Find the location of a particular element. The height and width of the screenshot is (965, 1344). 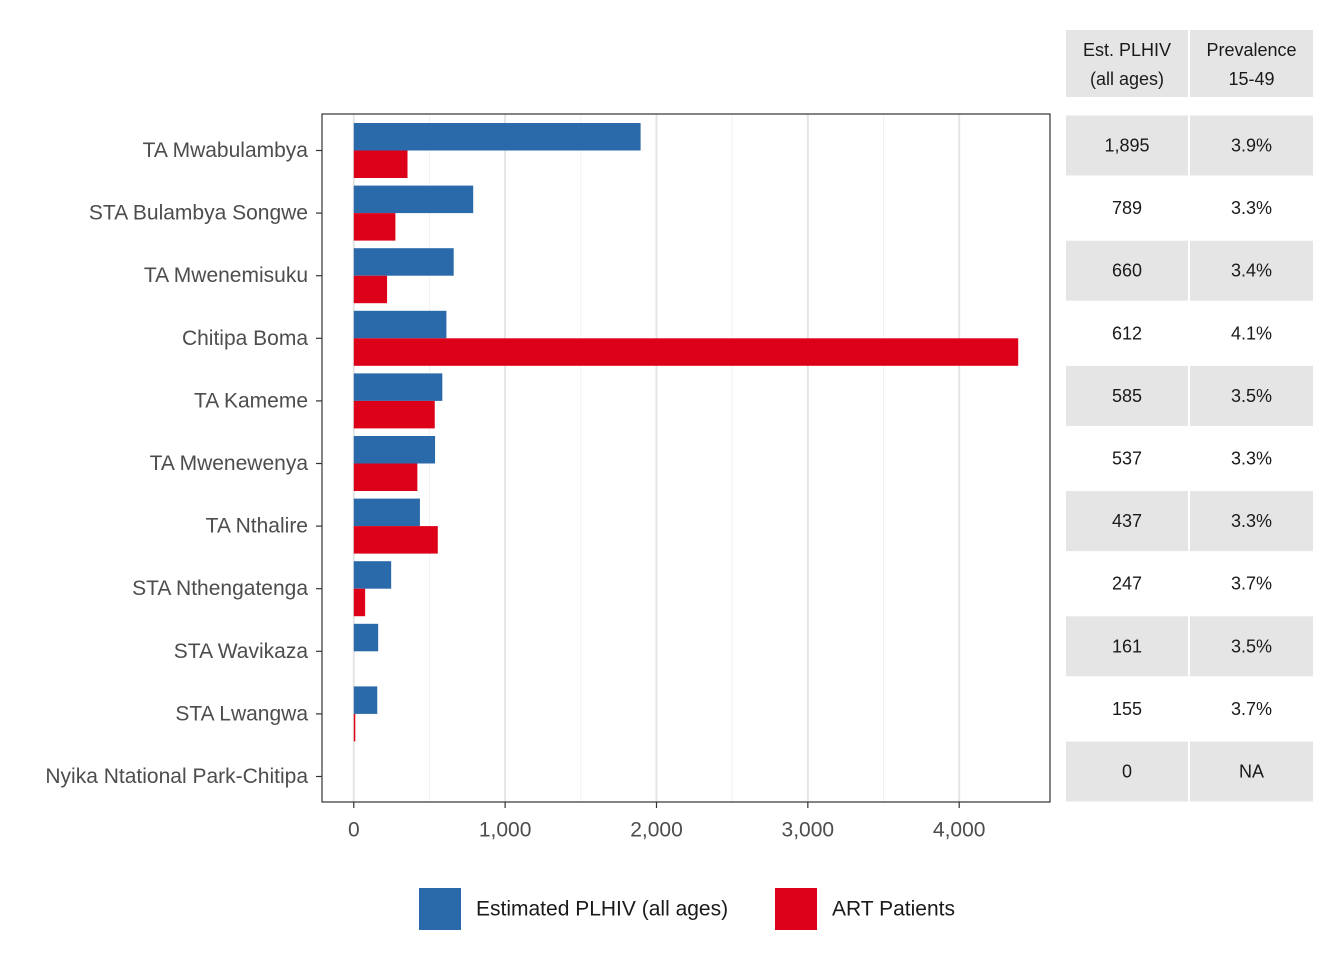

table-cell-plhiv: 0 is located at coordinates (1127, 772).